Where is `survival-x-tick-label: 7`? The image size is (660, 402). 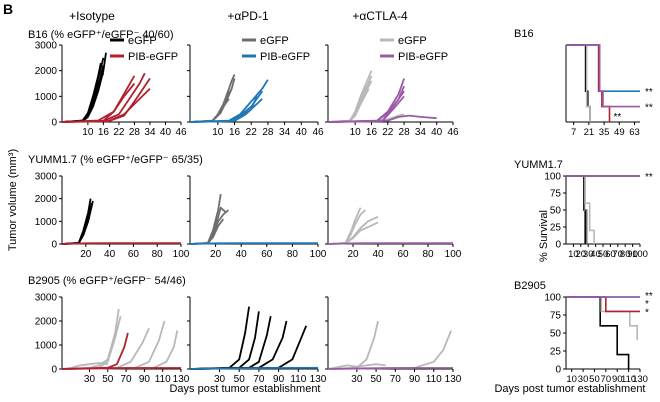 survival-x-tick-label: 7 is located at coordinates (573, 132).